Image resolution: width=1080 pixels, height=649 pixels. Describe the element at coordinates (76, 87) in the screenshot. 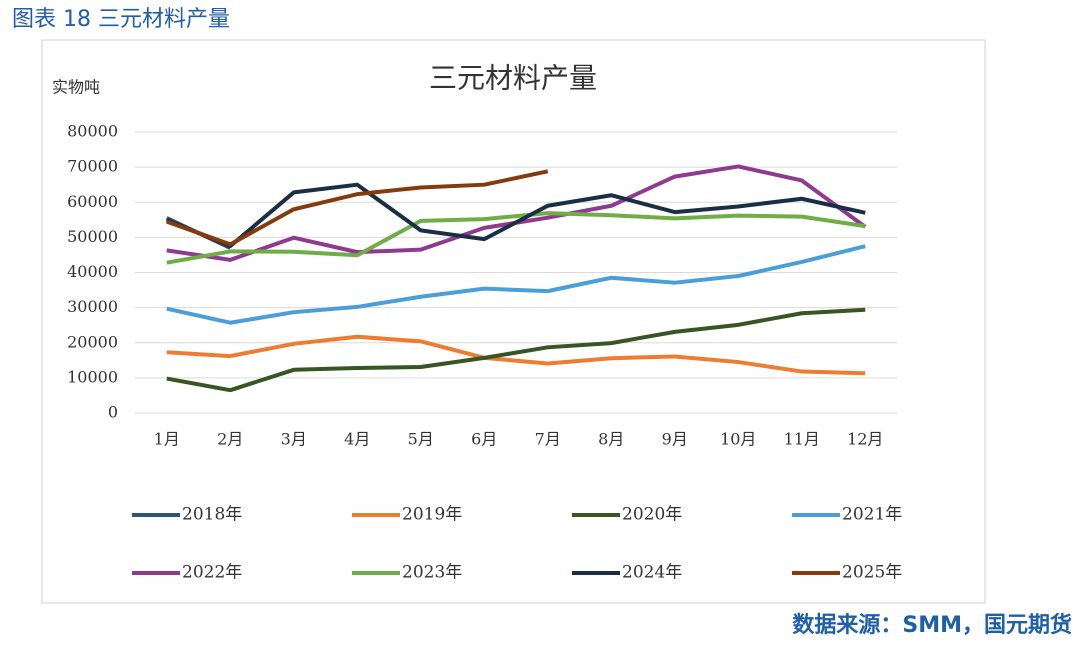

I see `y-axis-label: 实物吨` at that location.